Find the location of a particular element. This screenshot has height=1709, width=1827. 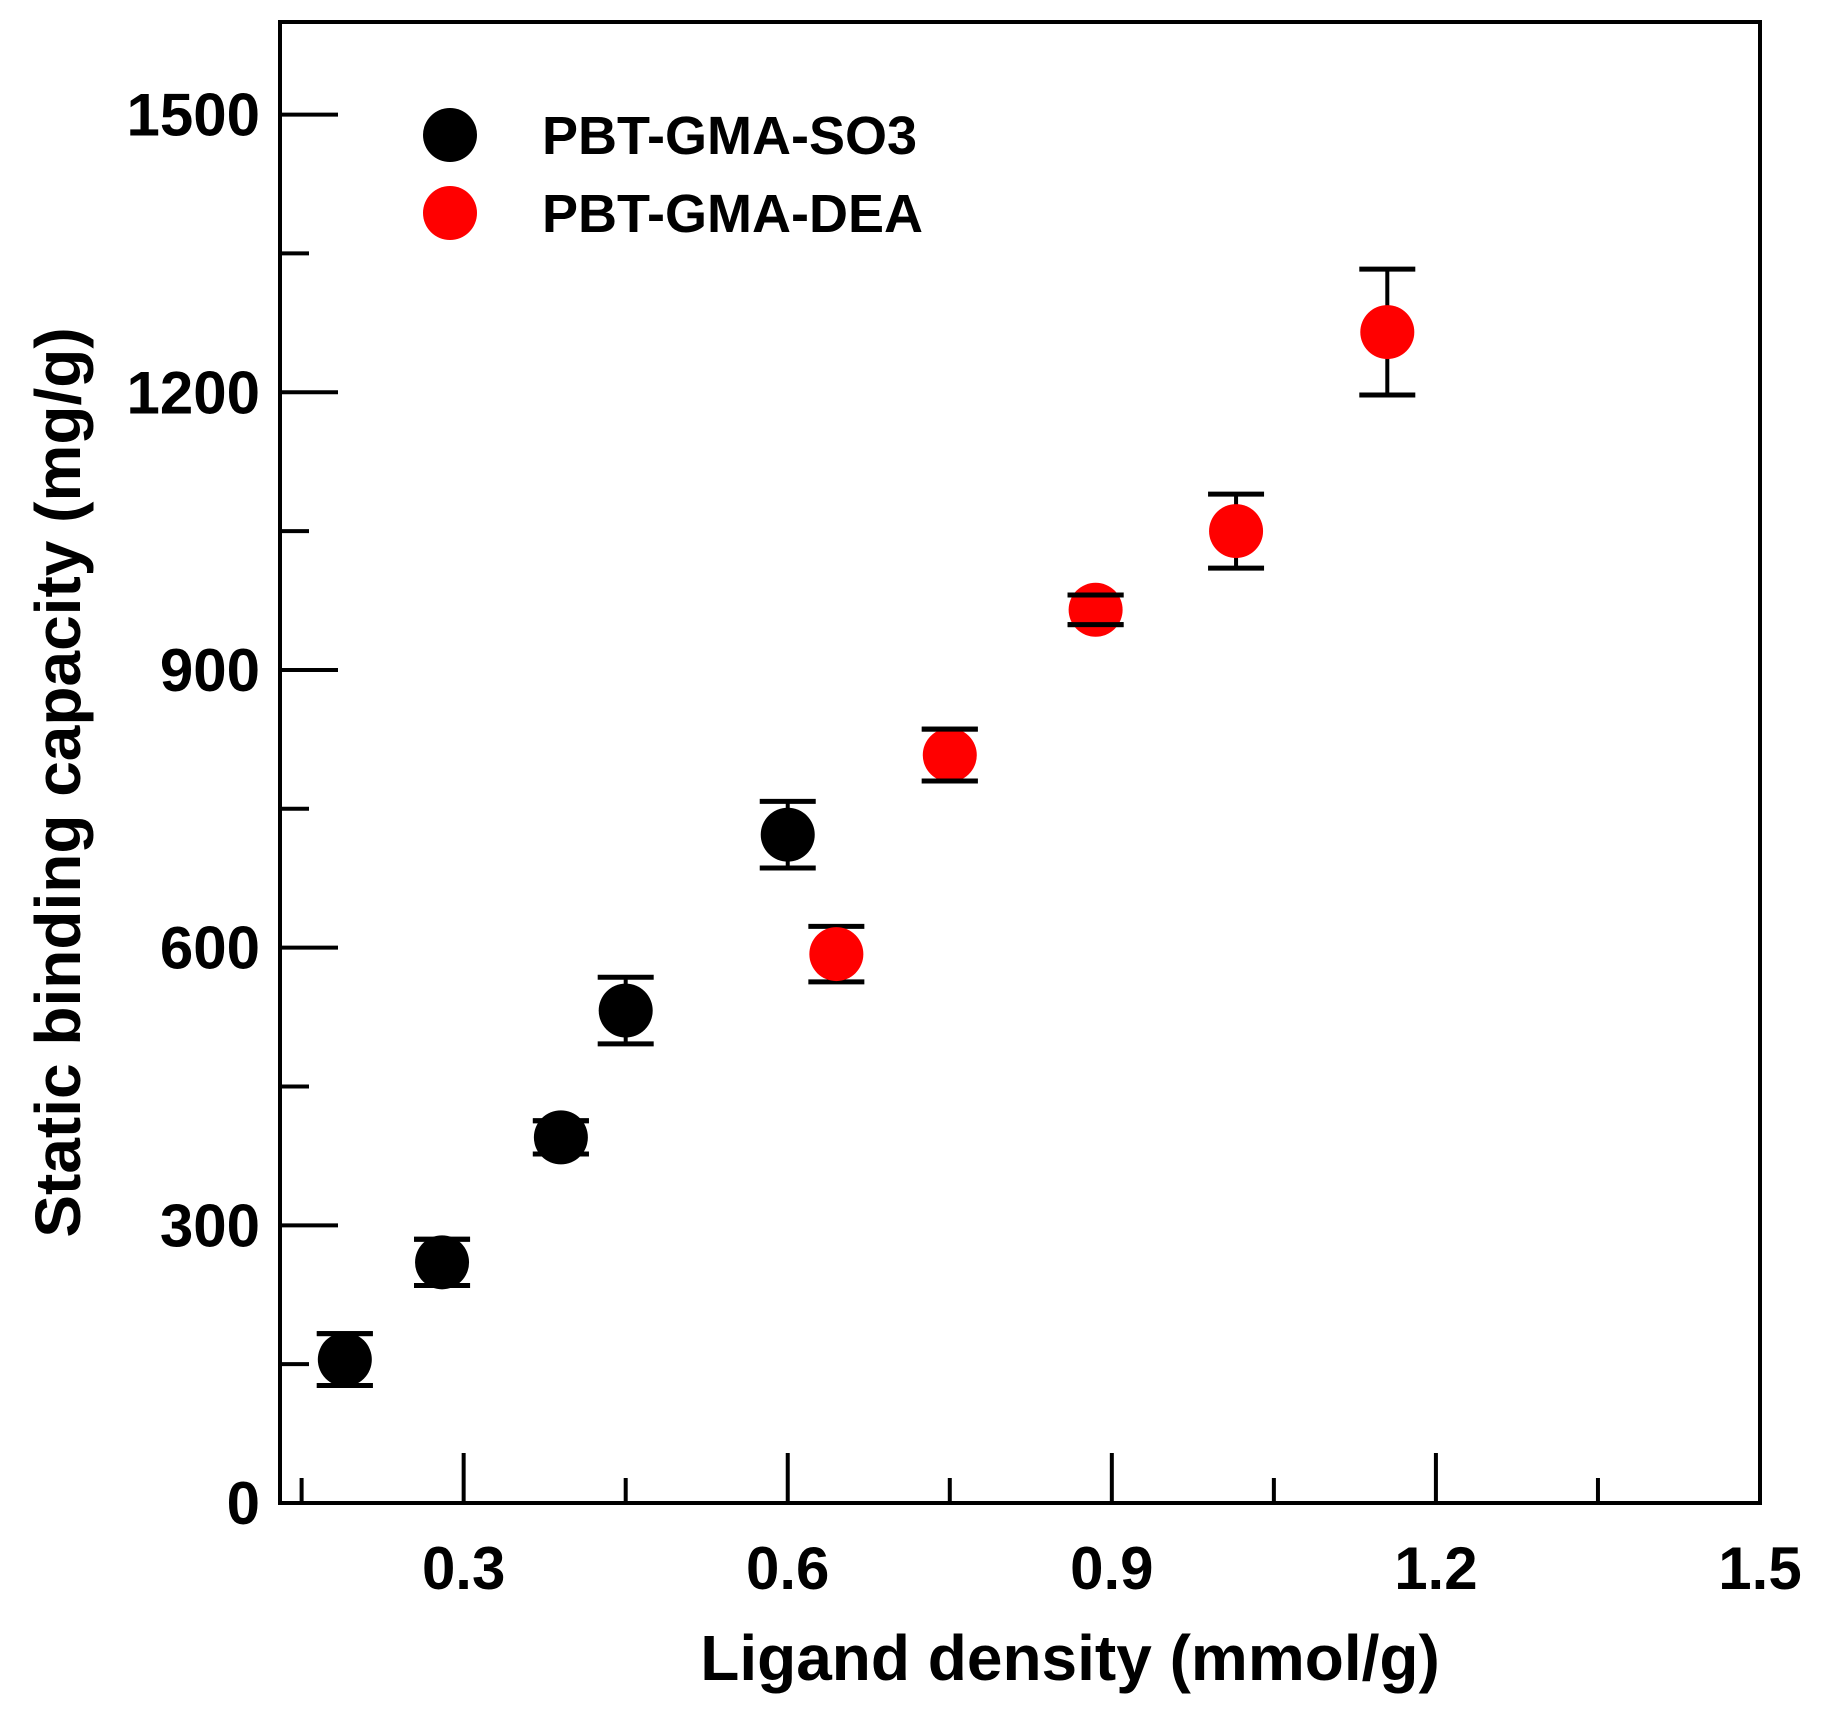

x-tick-label: 0.3 is located at coordinates (463, 1568).